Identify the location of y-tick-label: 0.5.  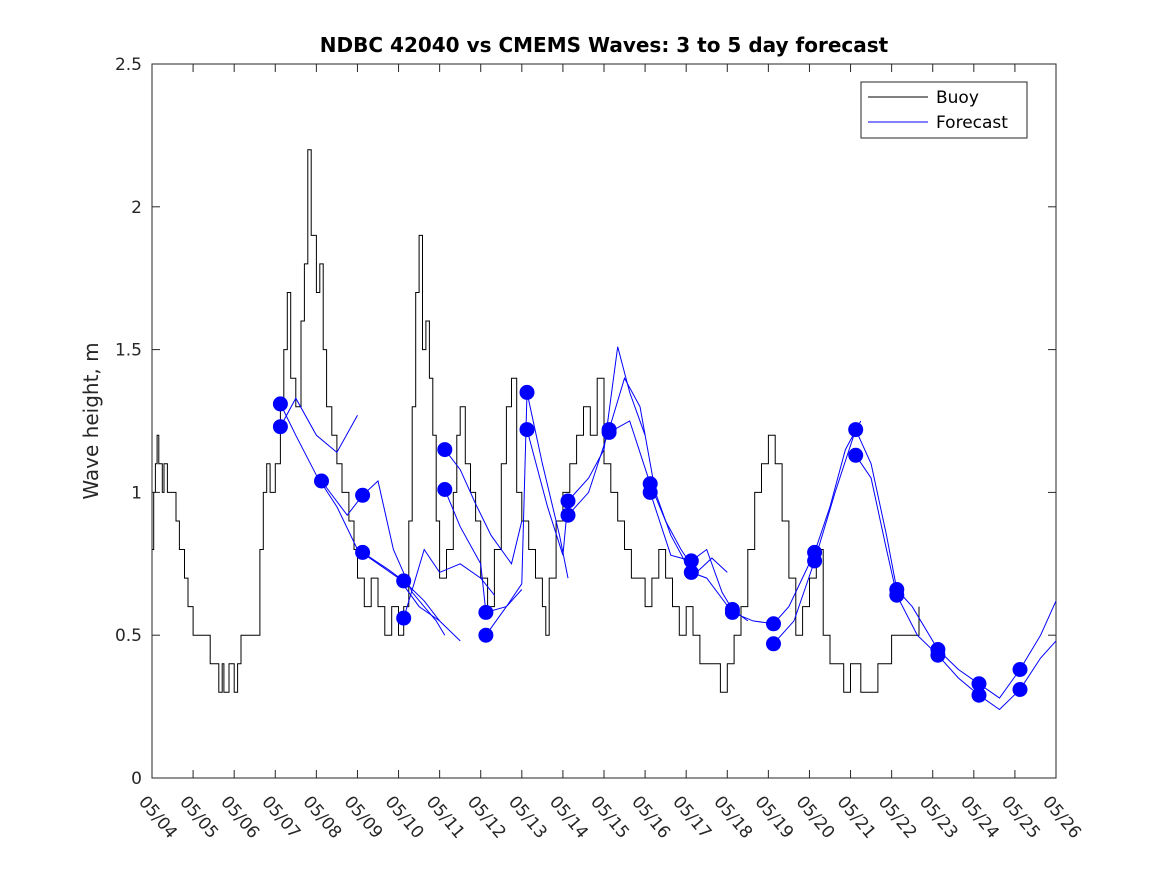
(128, 636).